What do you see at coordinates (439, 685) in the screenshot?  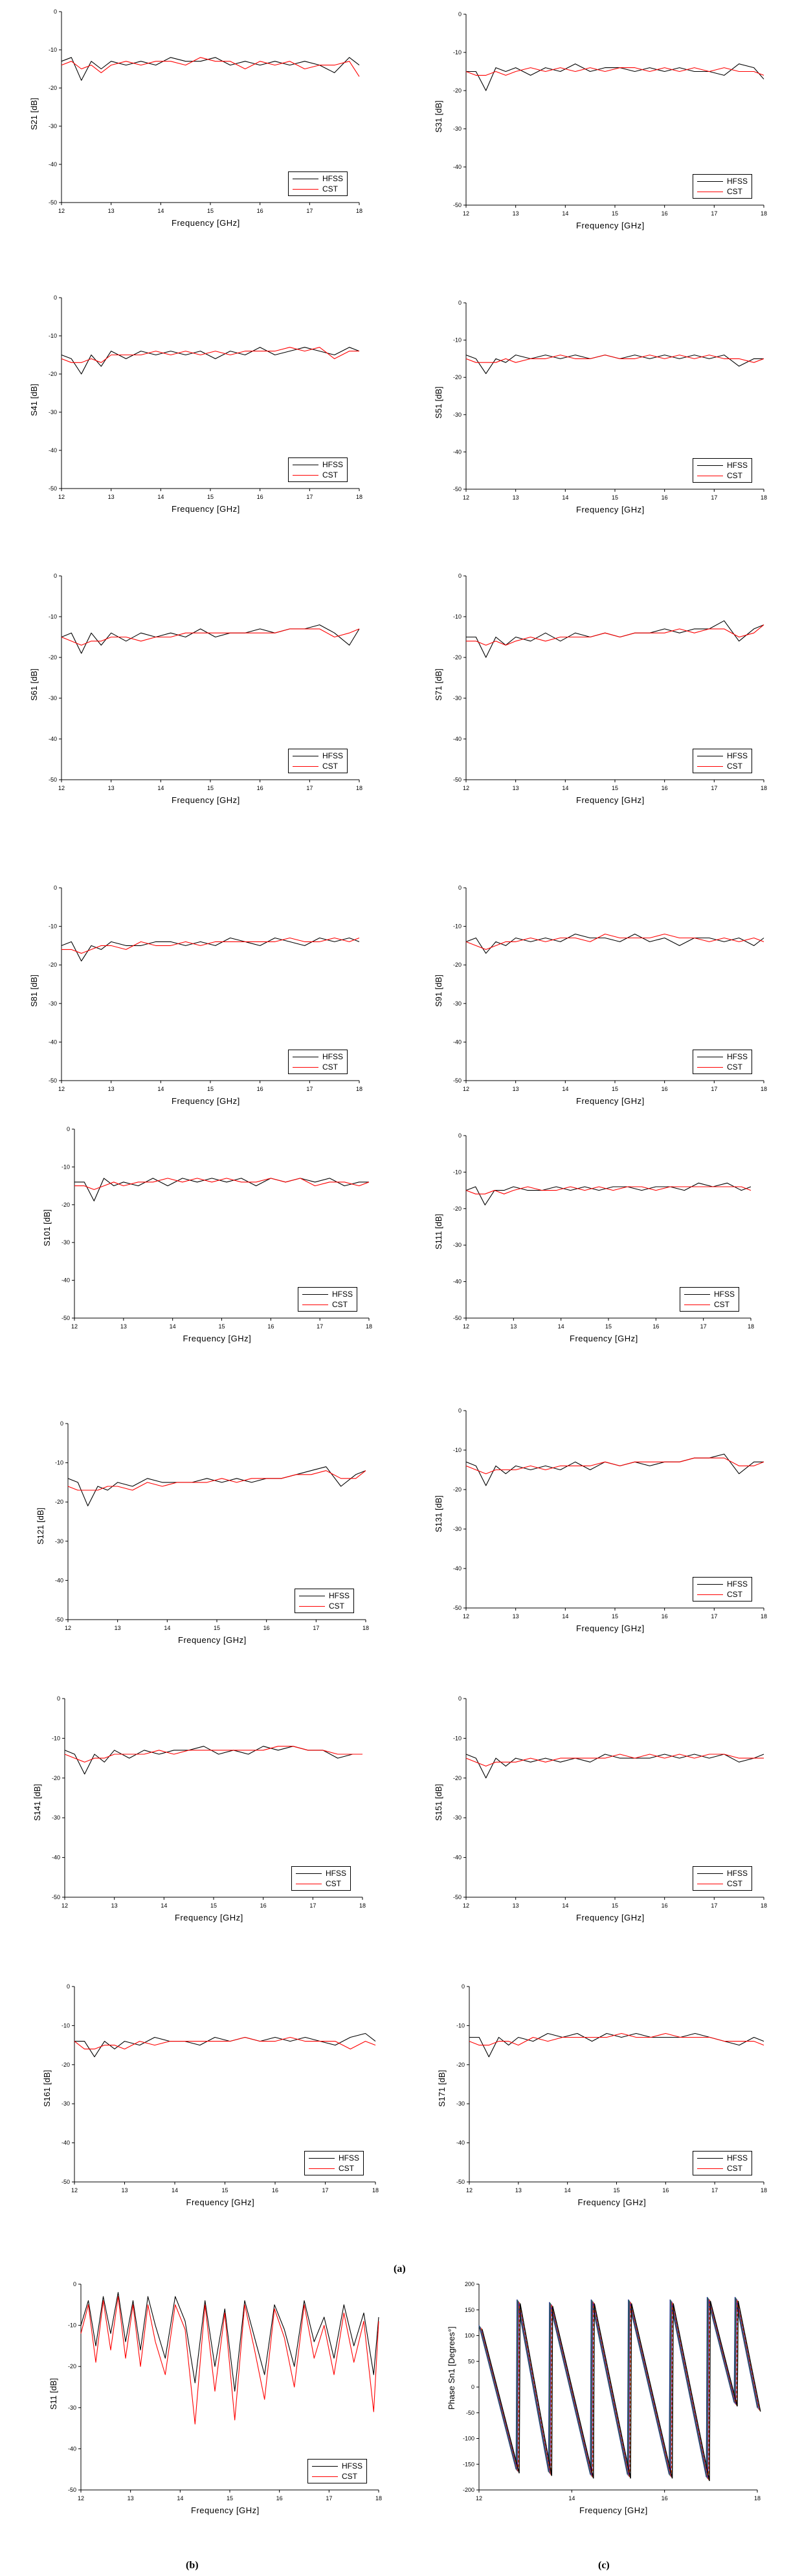 I see `y-axis-label: S71 [dB]` at bounding box center [439, 685].